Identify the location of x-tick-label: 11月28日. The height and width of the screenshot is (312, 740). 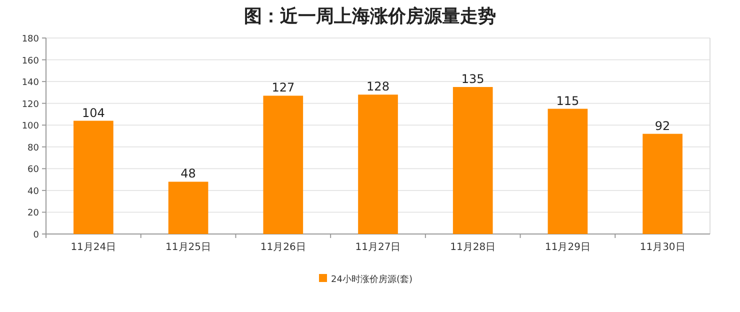
(473, 247).